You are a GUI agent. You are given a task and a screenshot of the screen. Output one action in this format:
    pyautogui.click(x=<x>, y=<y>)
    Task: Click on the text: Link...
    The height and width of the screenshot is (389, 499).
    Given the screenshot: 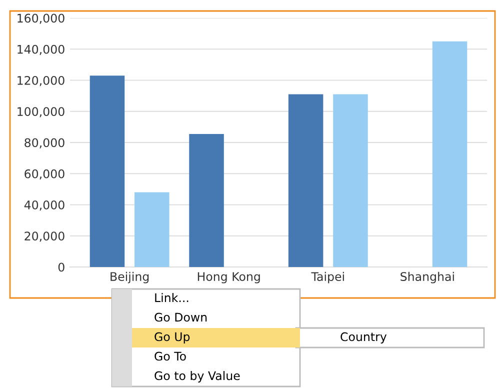 What is the action you would take?
    pyautogui.click(x=171, y=297)
    